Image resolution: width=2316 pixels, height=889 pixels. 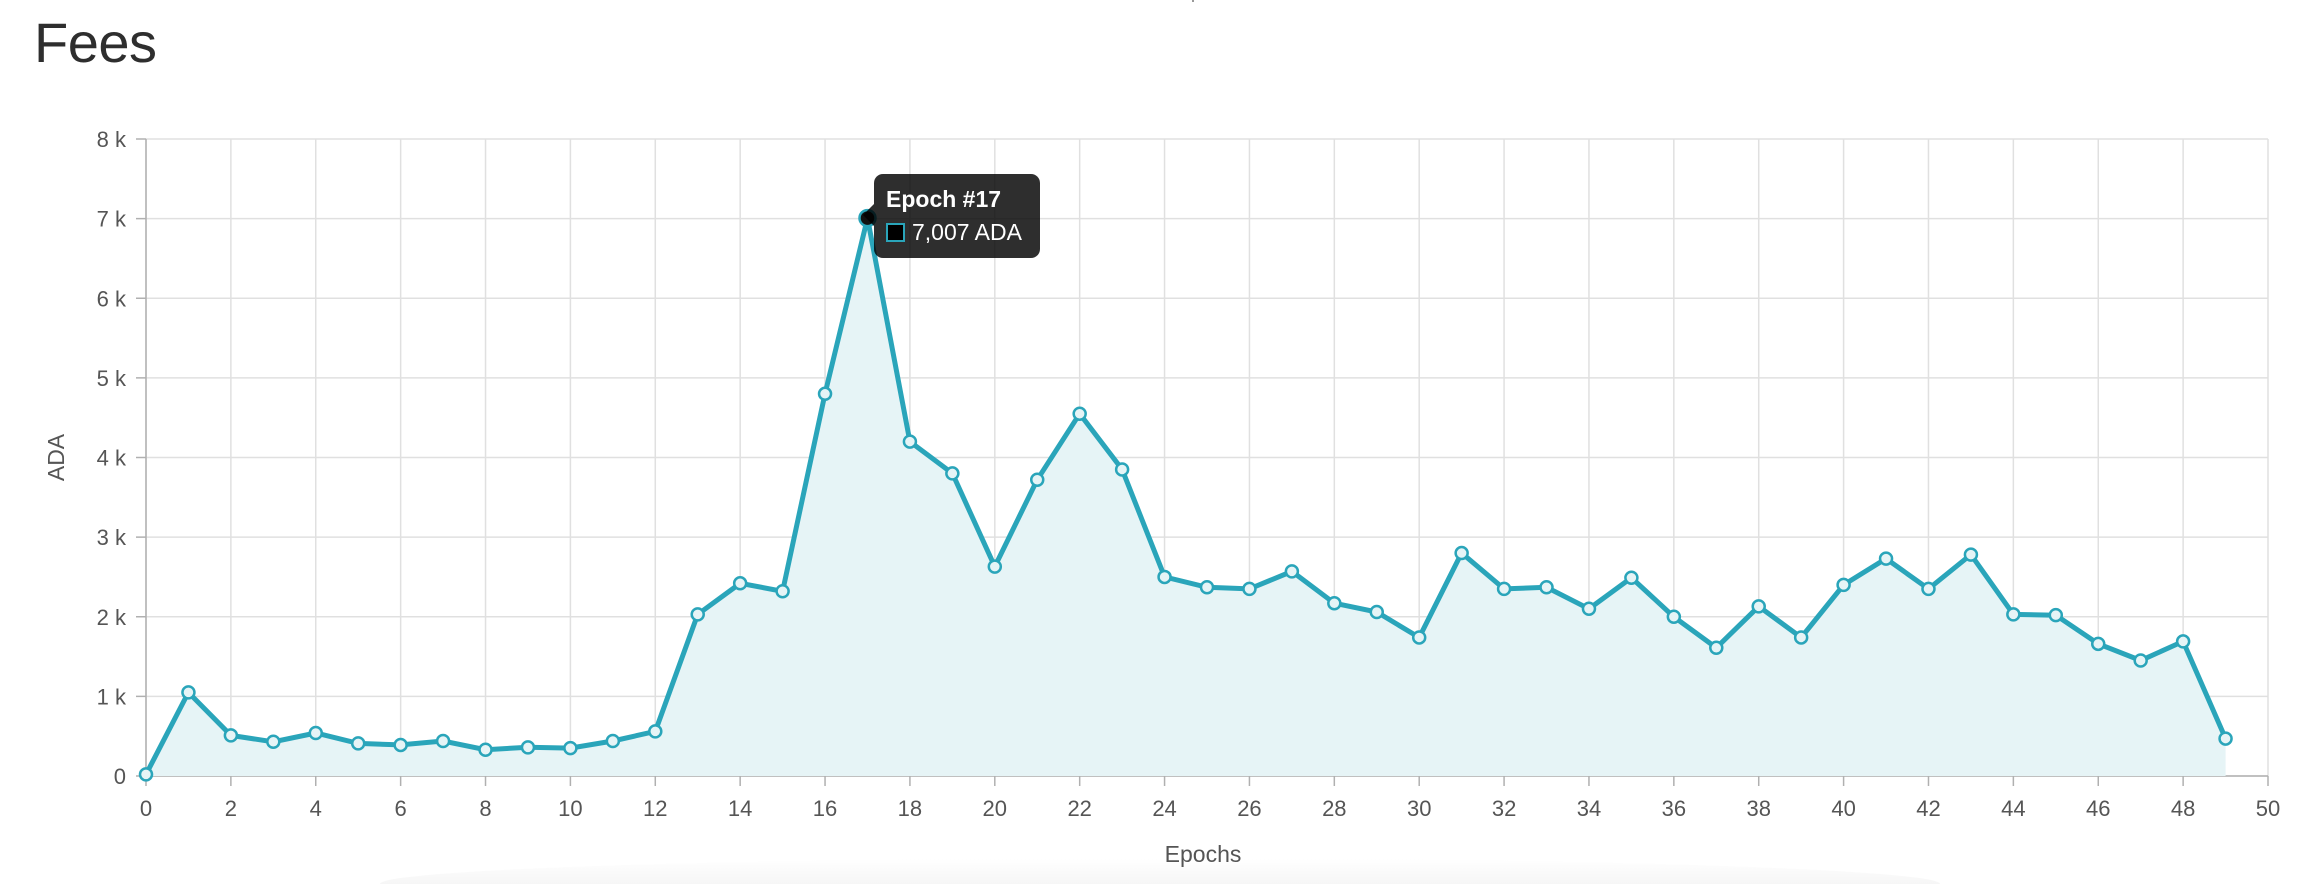 I want to click on x-tick-label: 50, so click(x=2268, y=808).